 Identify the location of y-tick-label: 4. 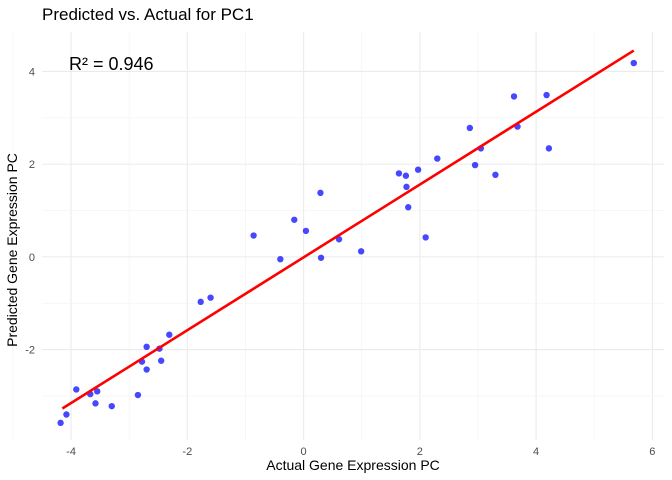
(32, 72).